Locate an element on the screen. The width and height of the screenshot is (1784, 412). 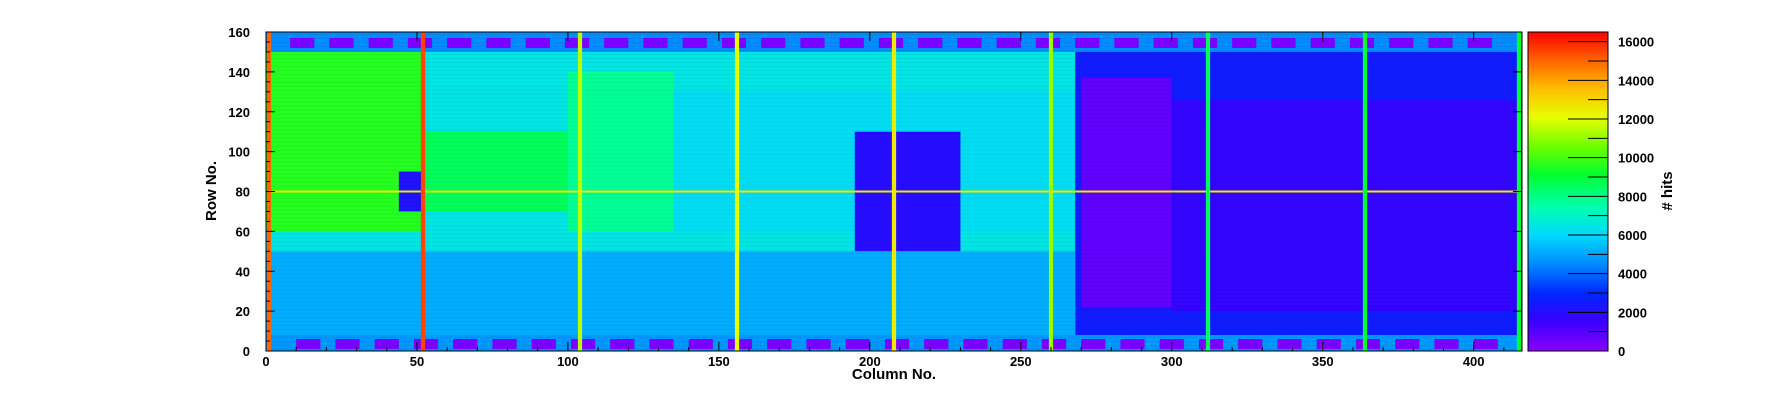
x-tick-label: 350 is located at coordinates (1323, 361).